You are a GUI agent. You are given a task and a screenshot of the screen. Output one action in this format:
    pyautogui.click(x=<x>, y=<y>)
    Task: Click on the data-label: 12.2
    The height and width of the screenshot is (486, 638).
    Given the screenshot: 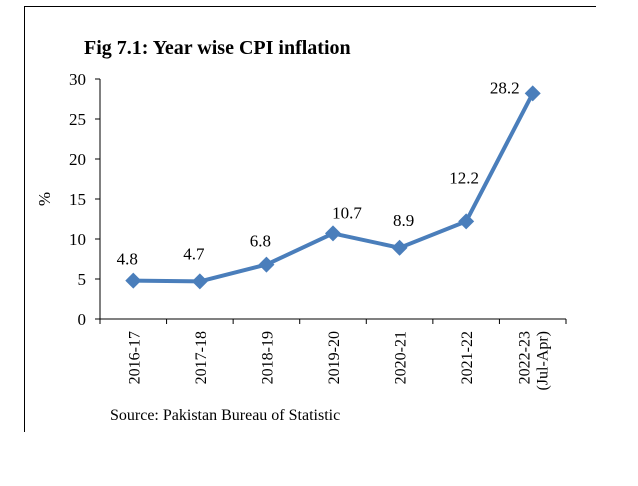 What is the action you would take?
    pyautogui.click(x=464, y=177)
    